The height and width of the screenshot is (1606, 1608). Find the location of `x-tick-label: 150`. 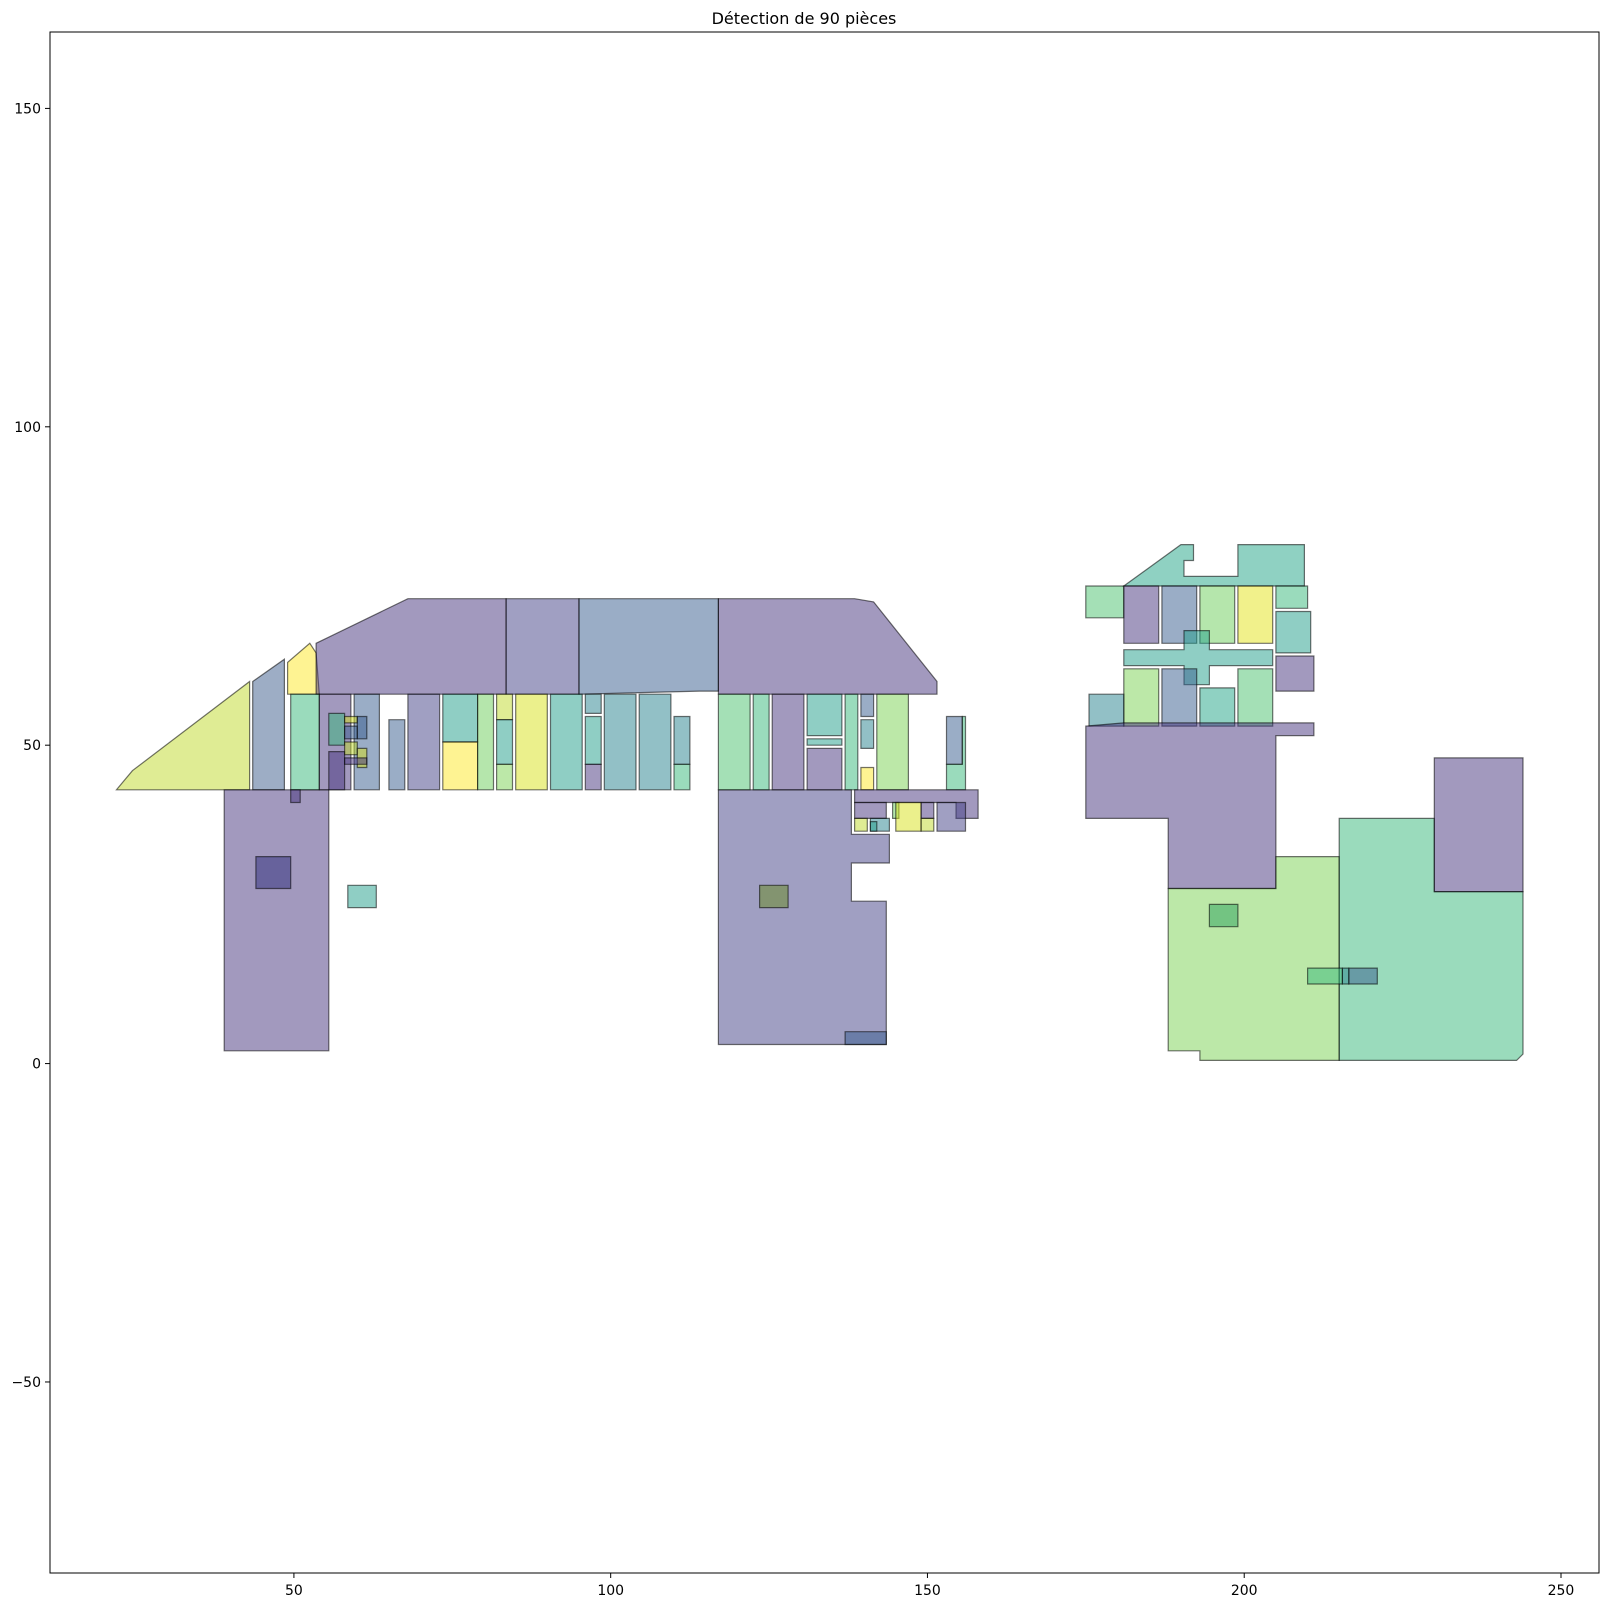

x-tick-label: 150 is located at coordinates (927, 1591).